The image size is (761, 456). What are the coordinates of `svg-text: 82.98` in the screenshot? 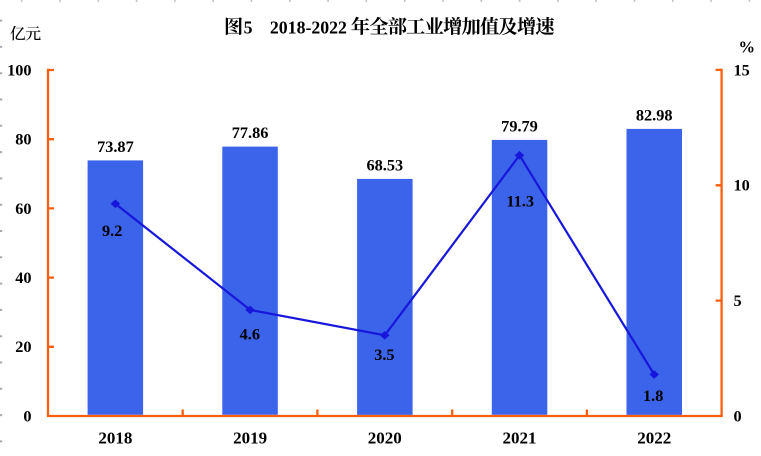 It's located at (654, 114).